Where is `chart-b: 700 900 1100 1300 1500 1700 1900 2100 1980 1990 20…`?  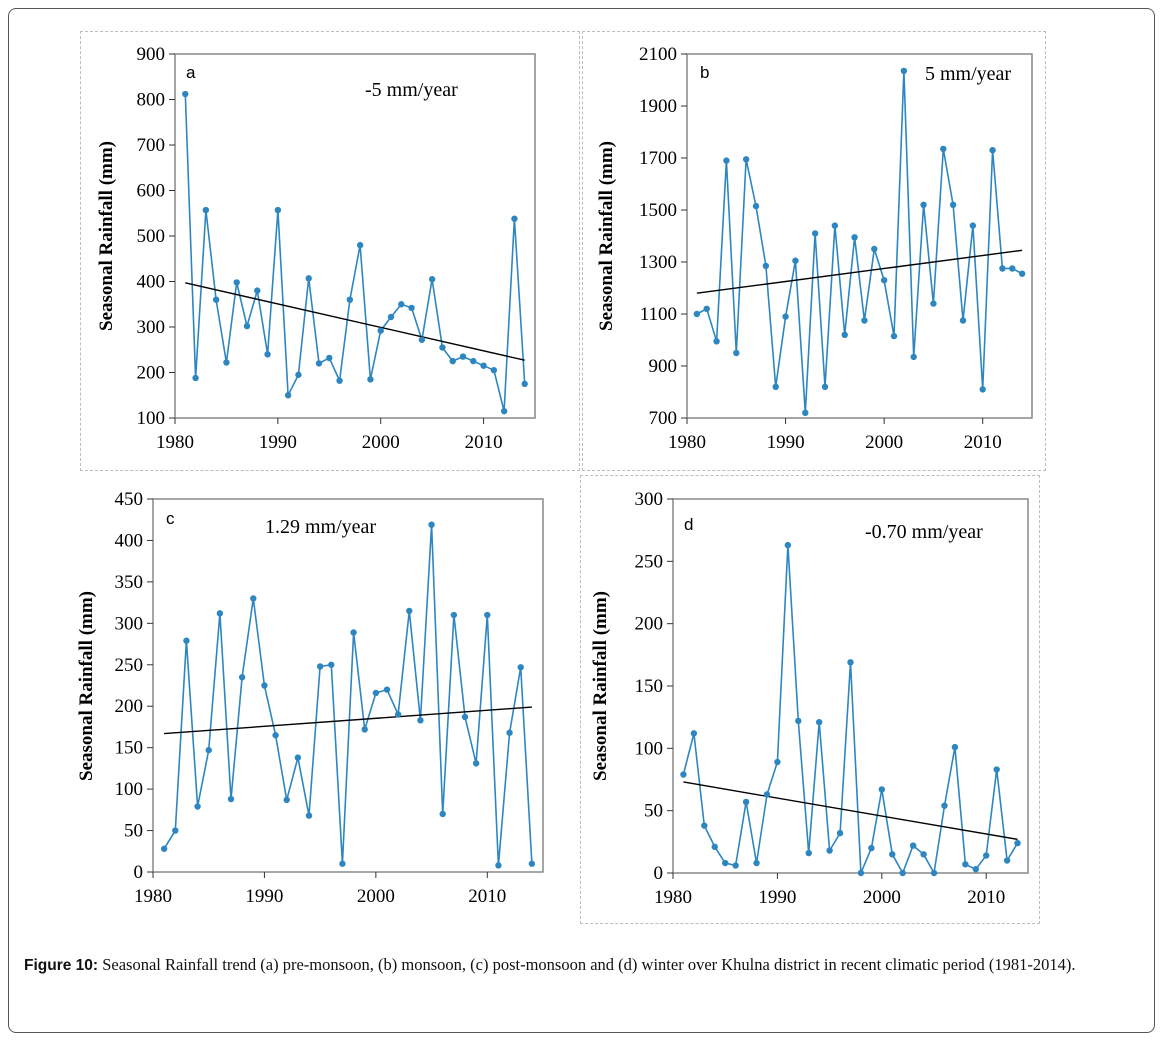 chart-b: 700 900 1100 1300 1500 1700 1900 2100 1980 1990 20… is located at coordinates (814, 248).